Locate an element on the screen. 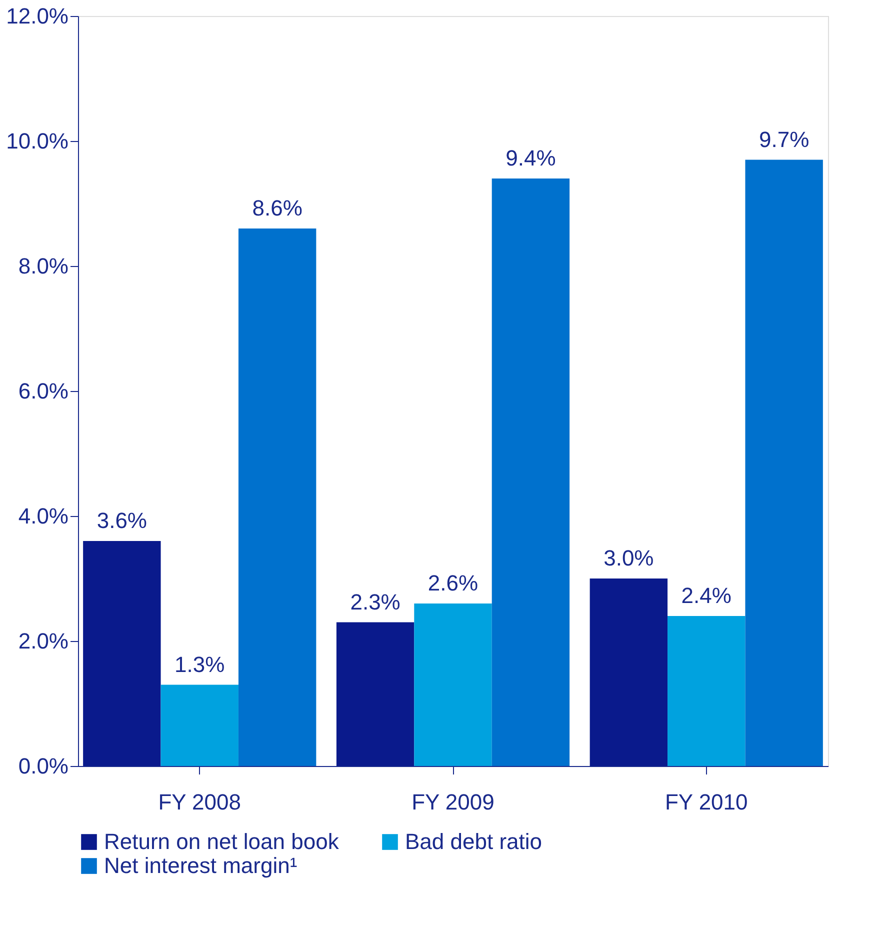 Image resolution: width=881 pixels, height=937 pixels. y-tick-label: 8.0% is located at coordinates (43, 266).